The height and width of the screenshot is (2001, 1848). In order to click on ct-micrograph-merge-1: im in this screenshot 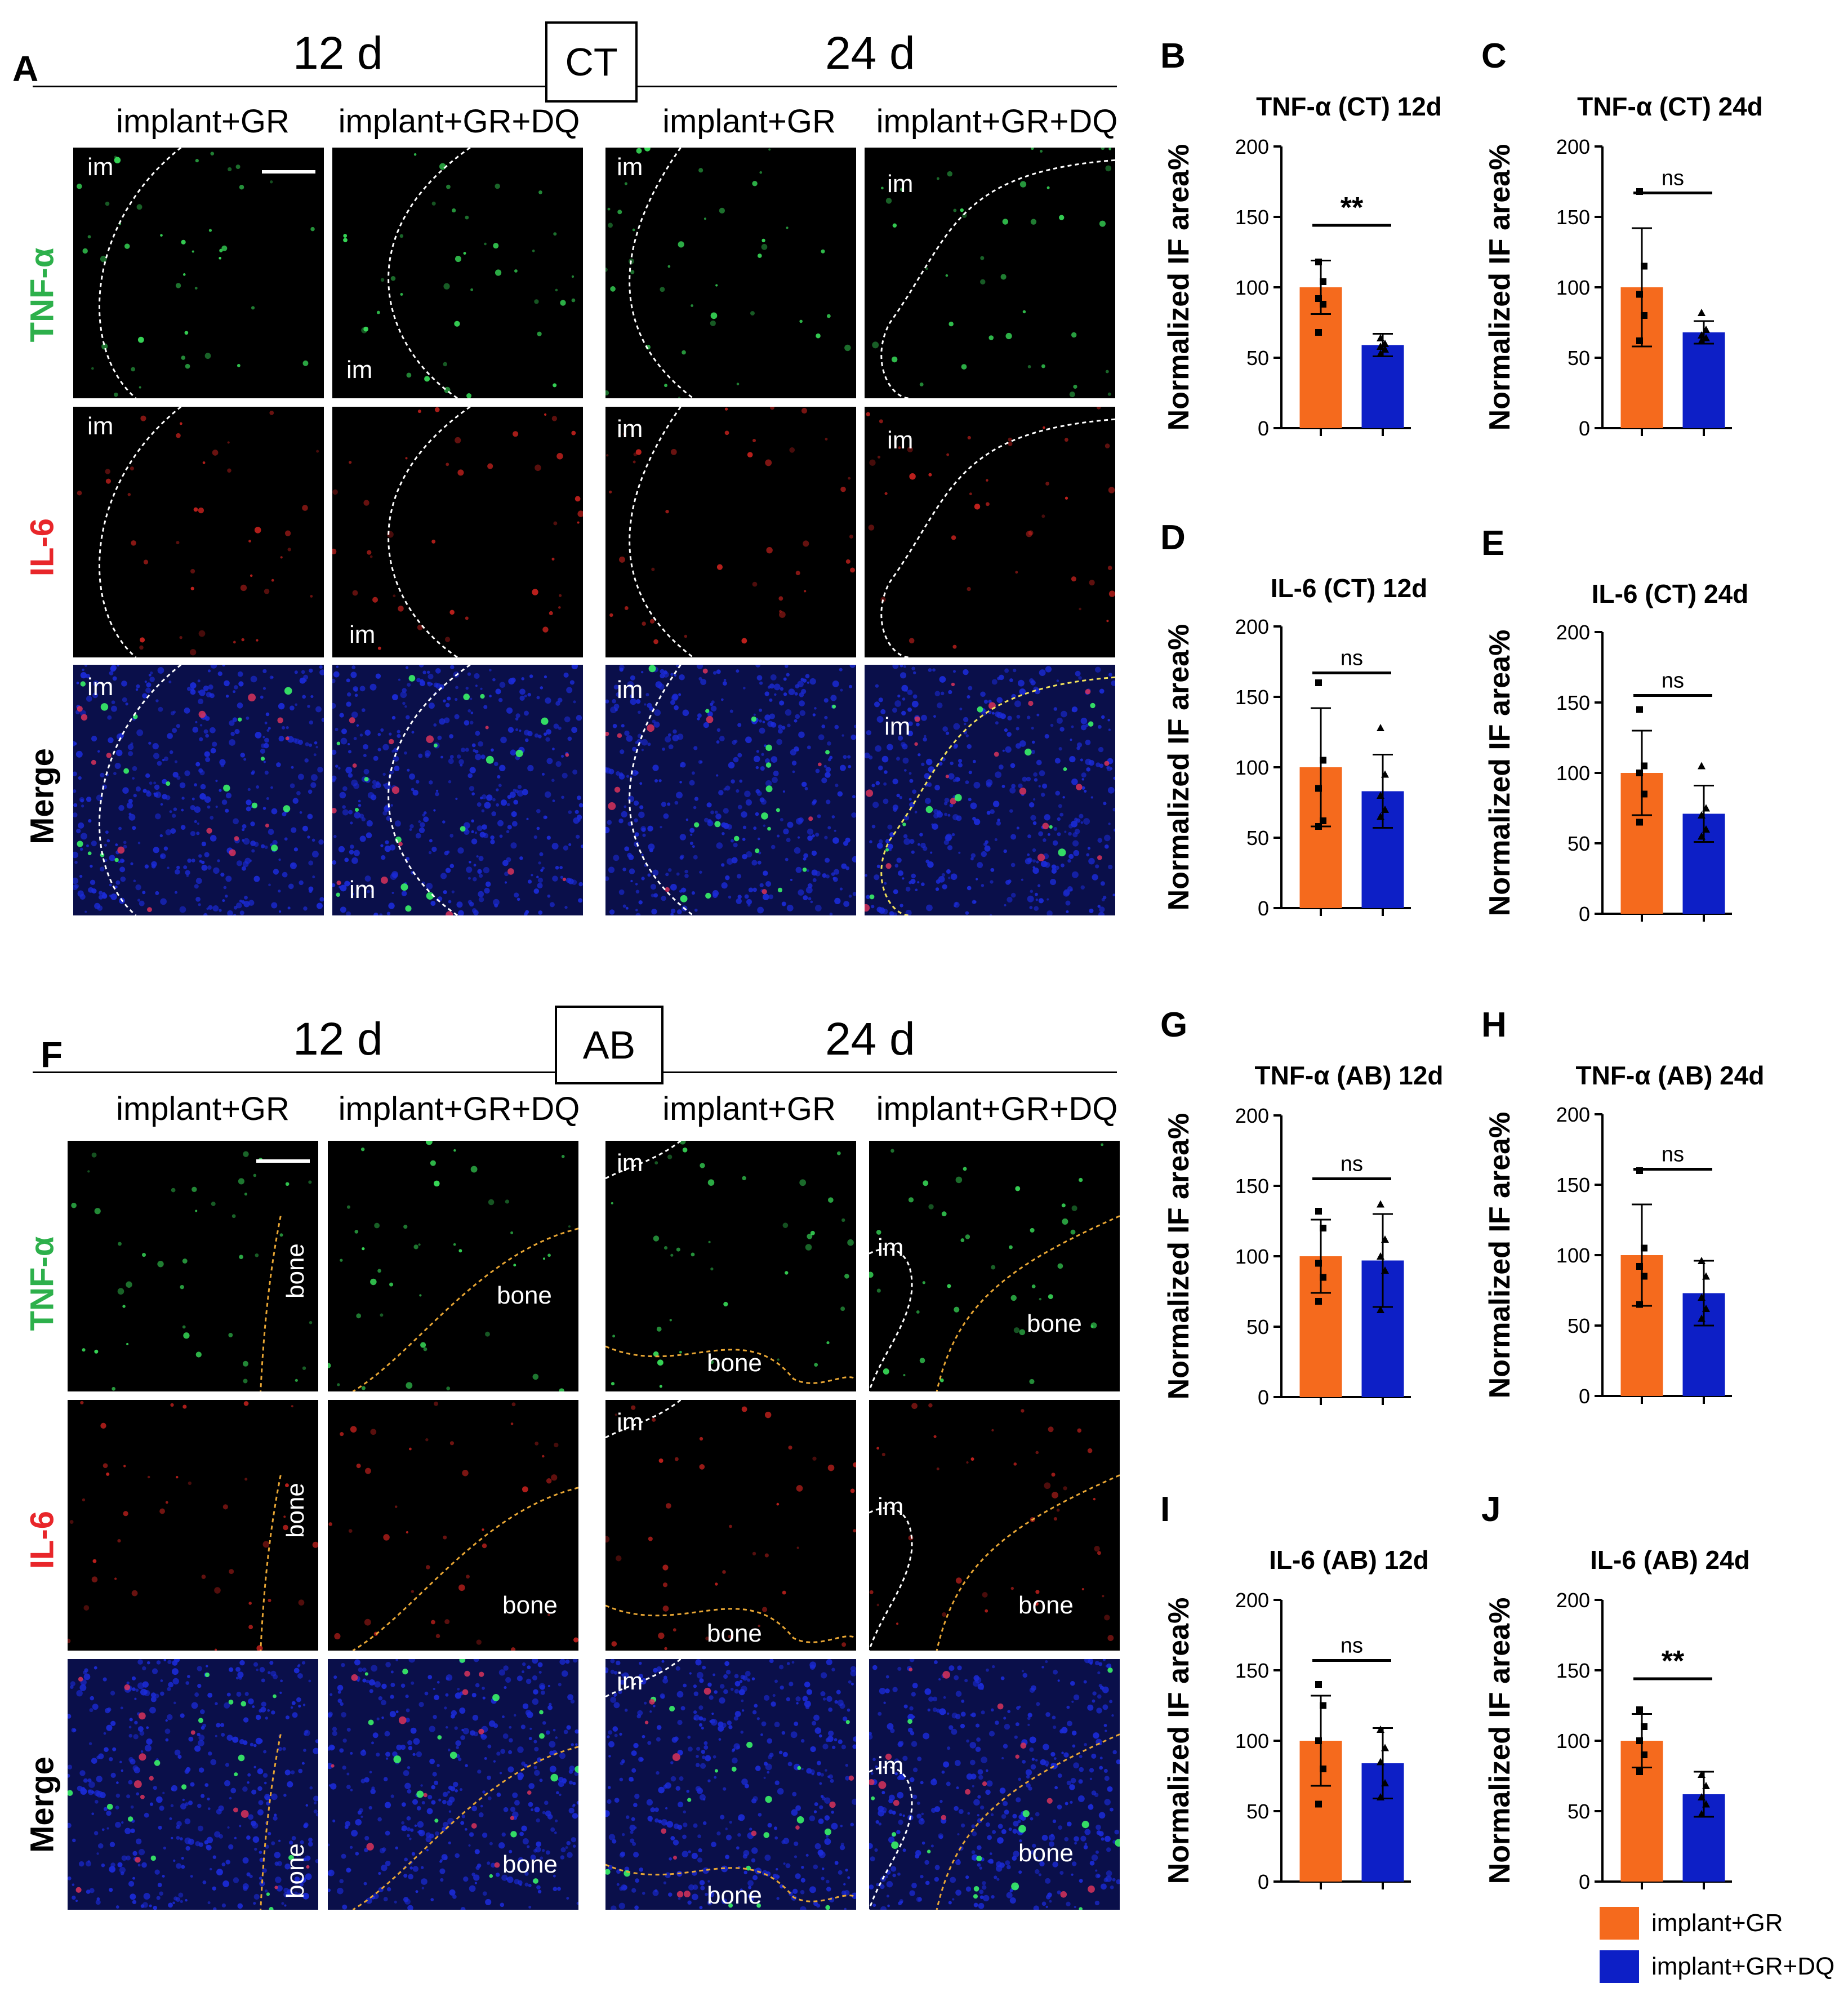, I will do `click(198, 790)`.